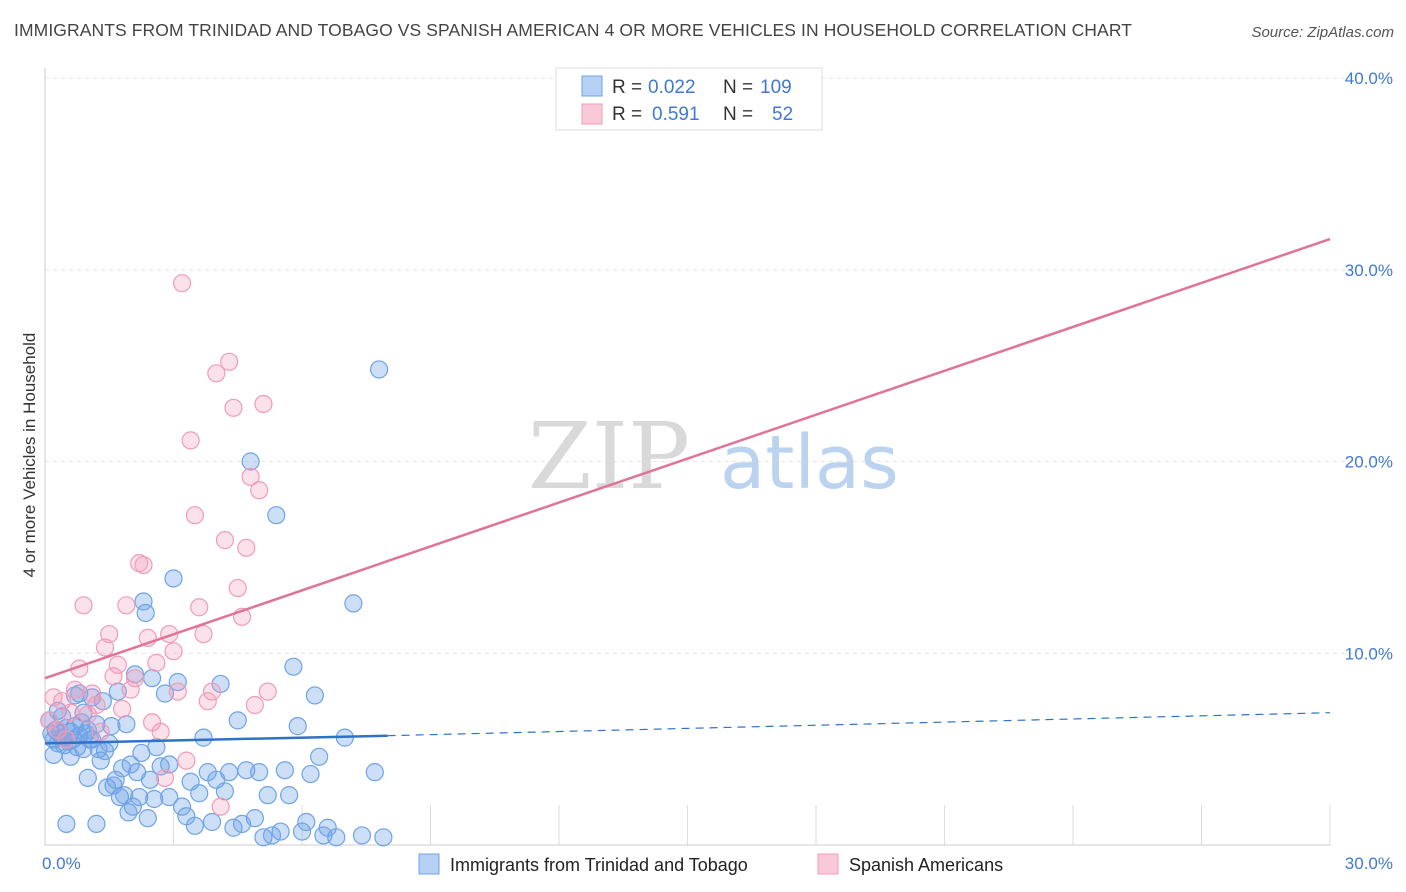  Describe the element at coordinates (689, 99) in the screenshot. I see `stats-box: R = 0.022 N = 109 R = 0.591 N = 52` at that location.